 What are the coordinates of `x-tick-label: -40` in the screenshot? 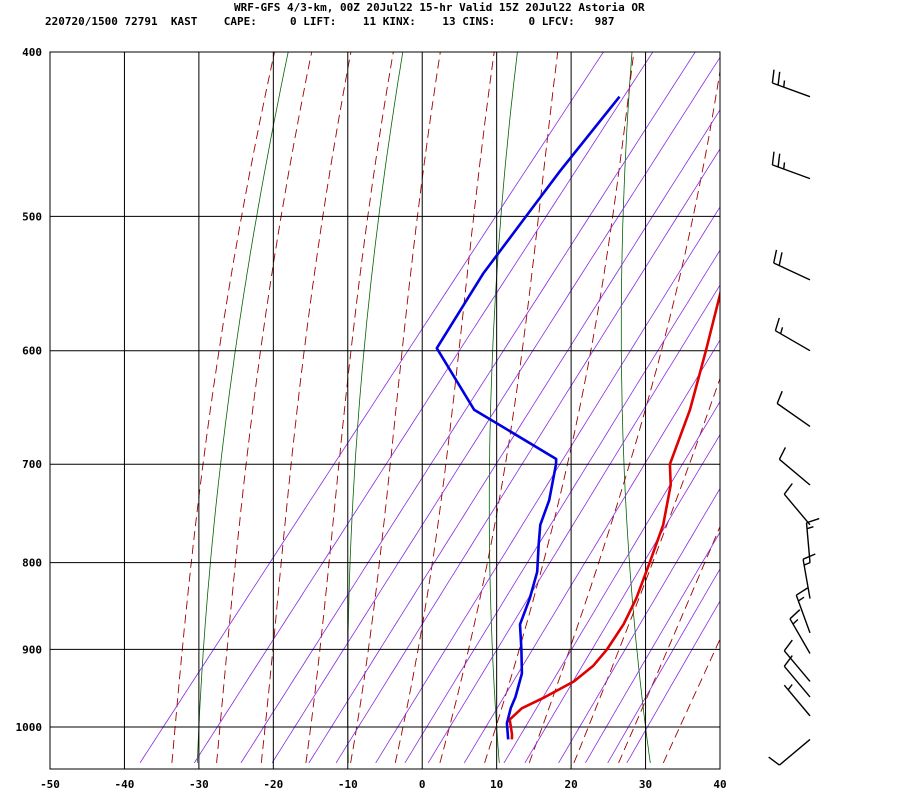 It's located at (125, 784).